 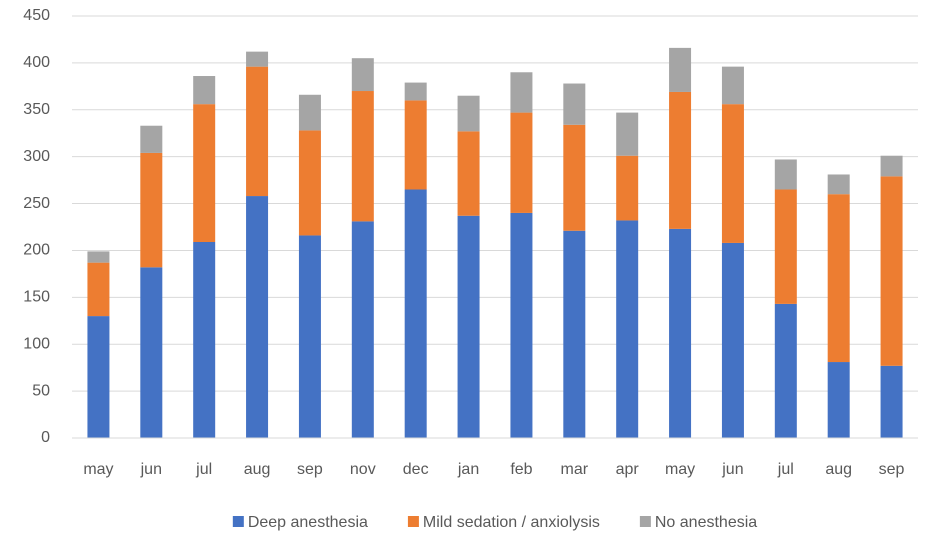 What do you see at coordinates (575, 469) in the screenshot?
I see `x-tick-label: mar` at bounding box center [575, 469].